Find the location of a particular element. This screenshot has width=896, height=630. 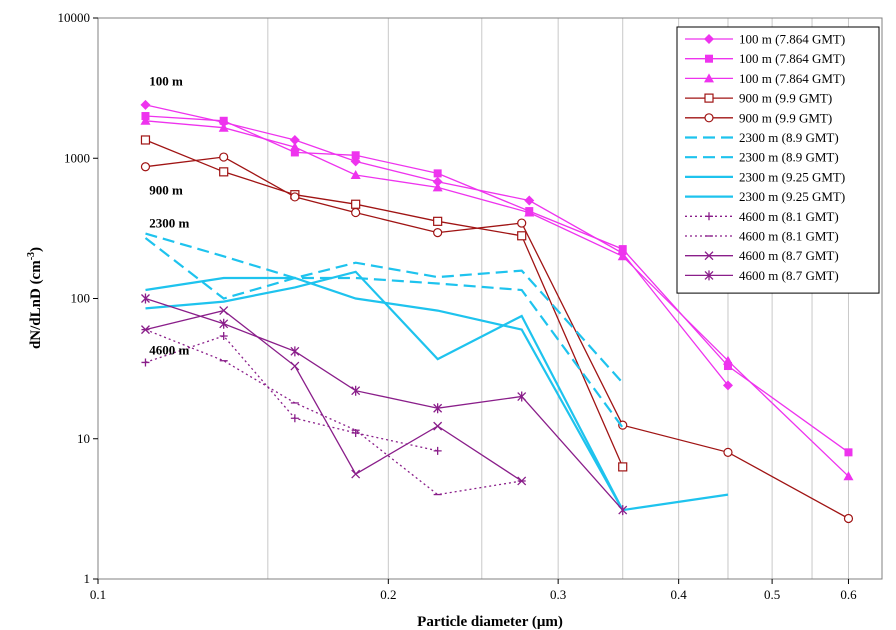

altitude-label: 100 m is located at coordinates (166, 81).